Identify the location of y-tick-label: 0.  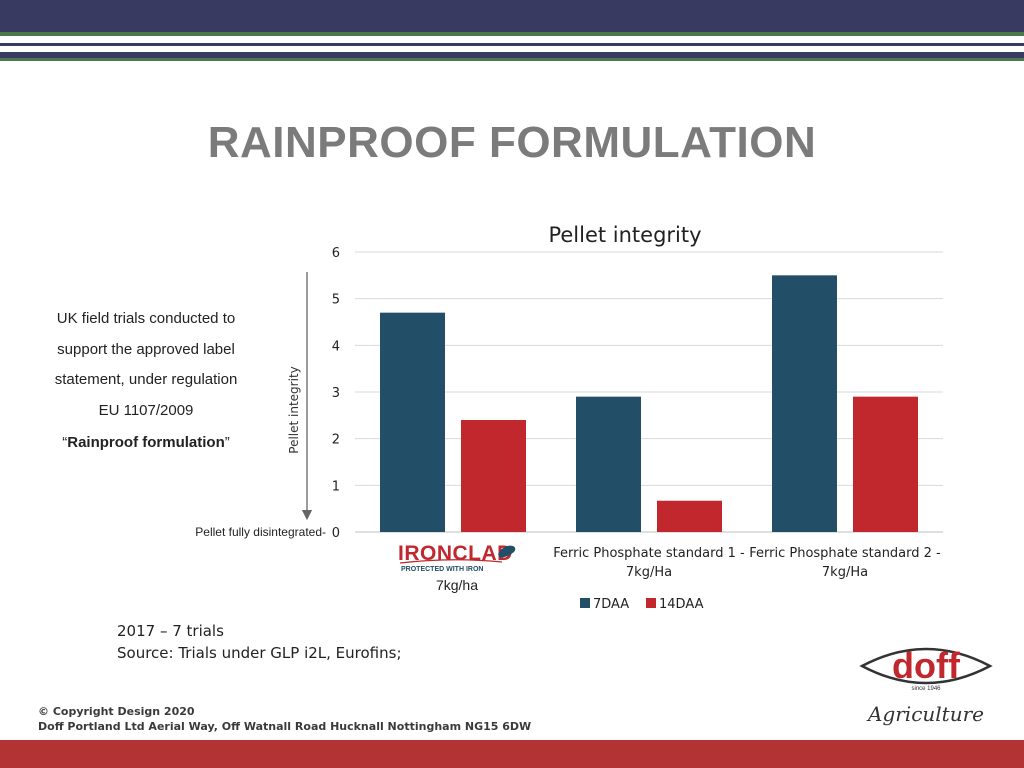
(336, 533).